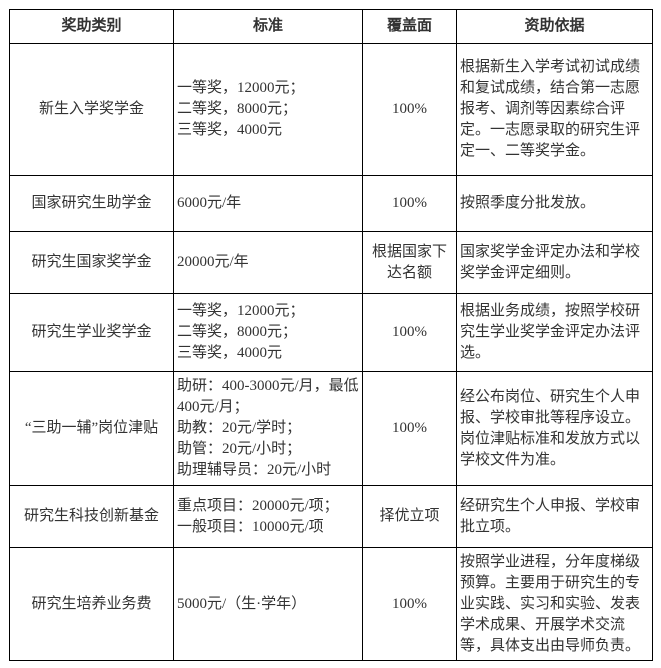  What do you see at coordinates (91, 604) in the screenshot?
I see `category-cell: 研究生培养业务费` at bounding box center [91, 604].